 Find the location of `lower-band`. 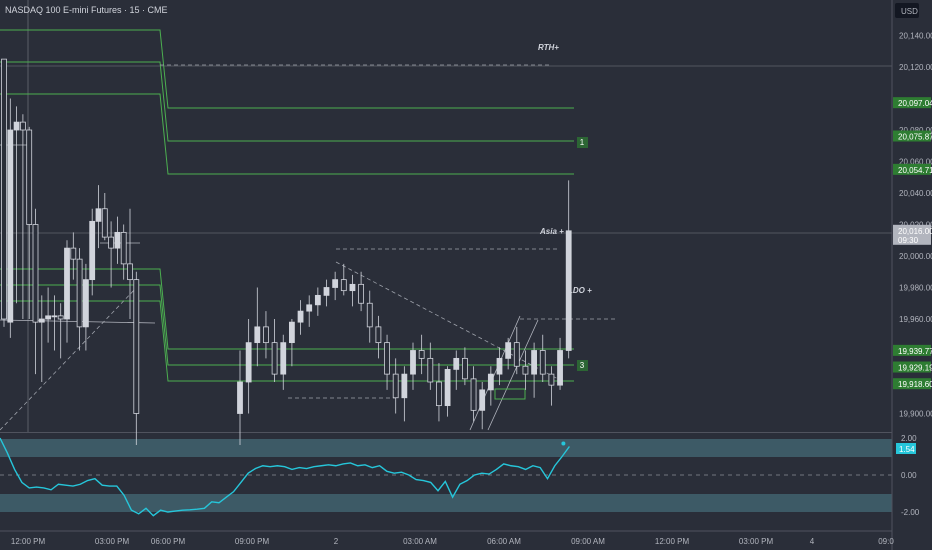

lower-band is located at coordinates (446, 503).